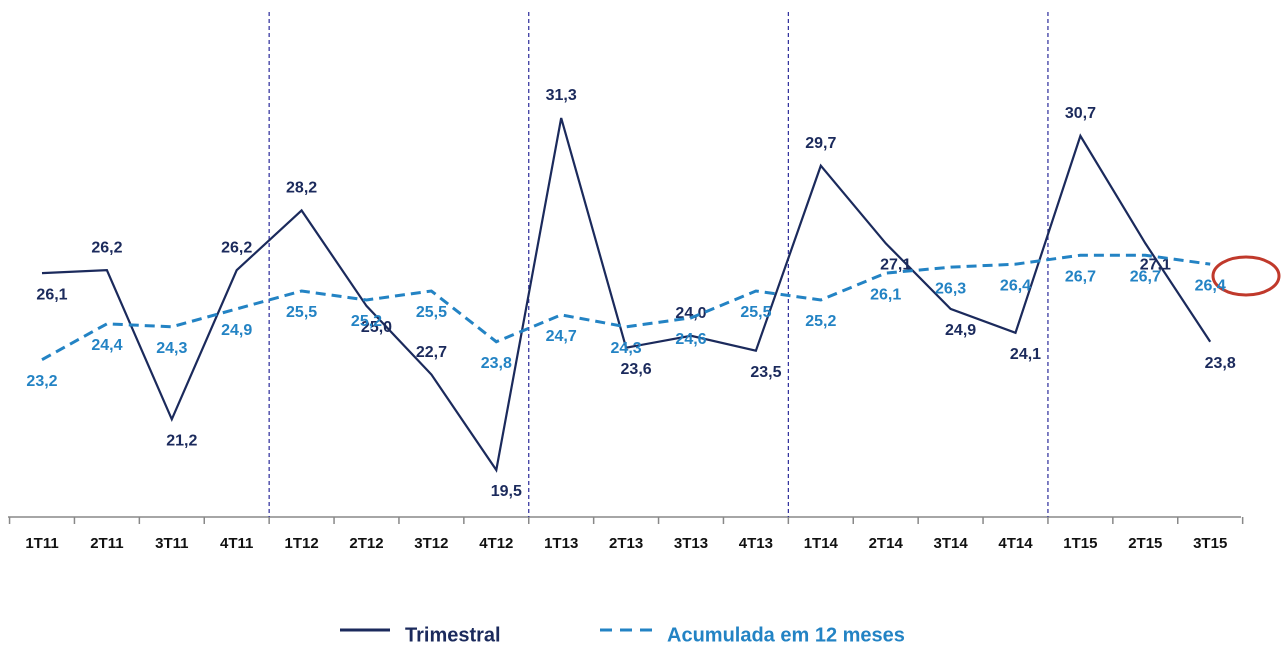 Image resolution: width=1283 pixels, height=655 pixels. I want to click on x-tick-label: 4T13, so click(756, 543).